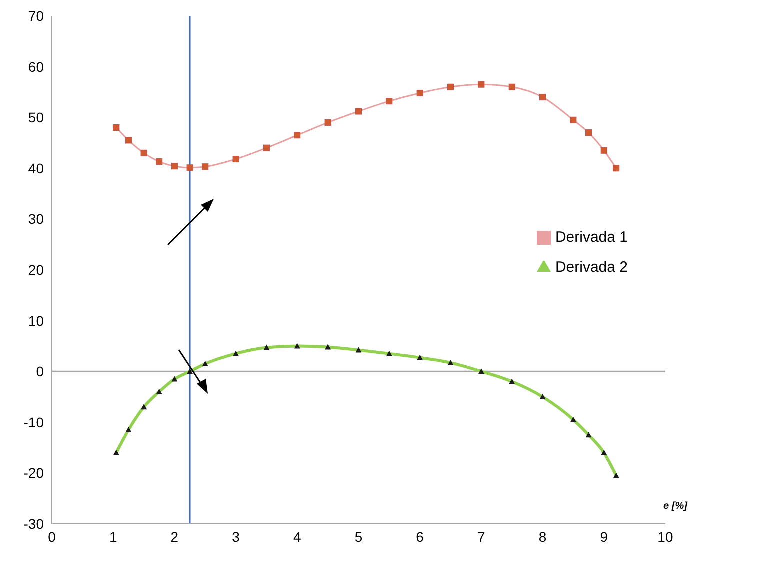 This screenshot has height=573, width=779. What do you see at coordinates (482, 536) in the screenshot?
I see `x-tick-label: 7` at bounding box center [482, 536].